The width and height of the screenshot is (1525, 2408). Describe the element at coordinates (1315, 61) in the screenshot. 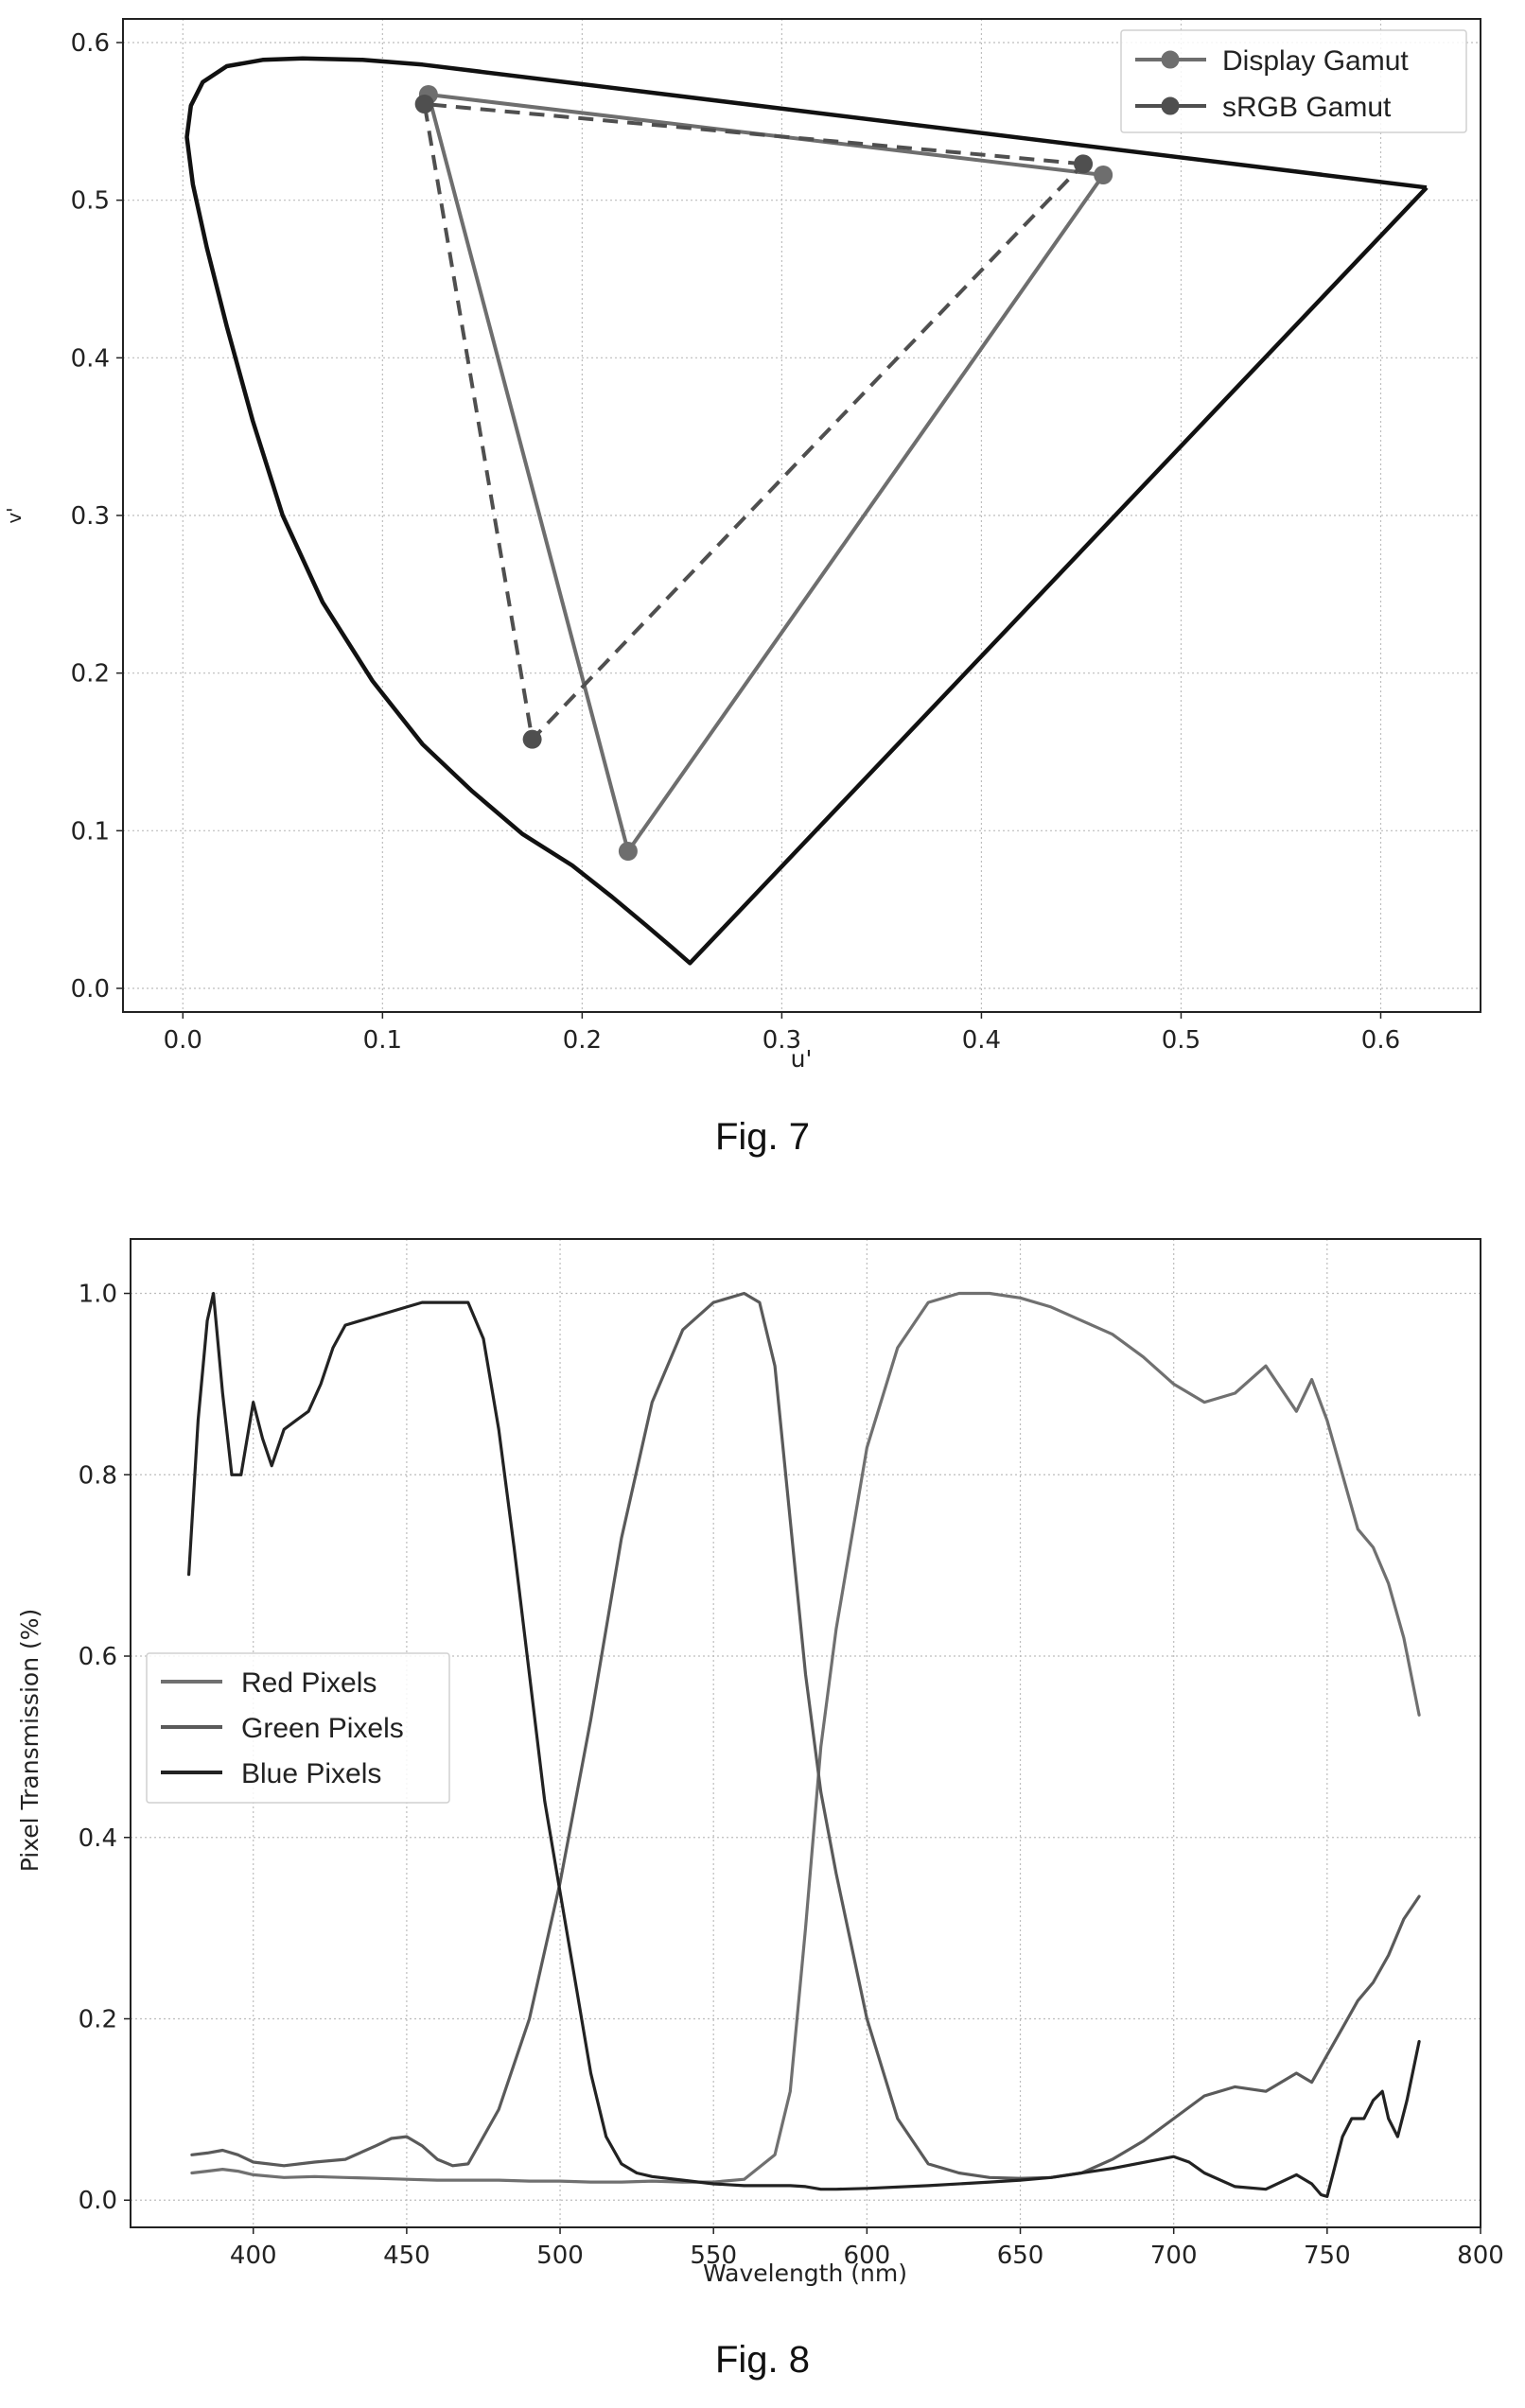

I see `fig7-legend-display-gamut: Display Gamut` at that location.